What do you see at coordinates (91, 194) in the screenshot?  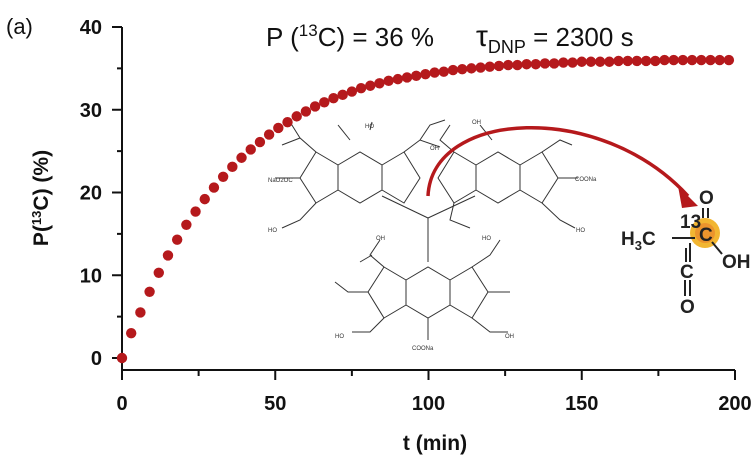 I see `y-tick-label: 20` at bounding box center [91, 194].